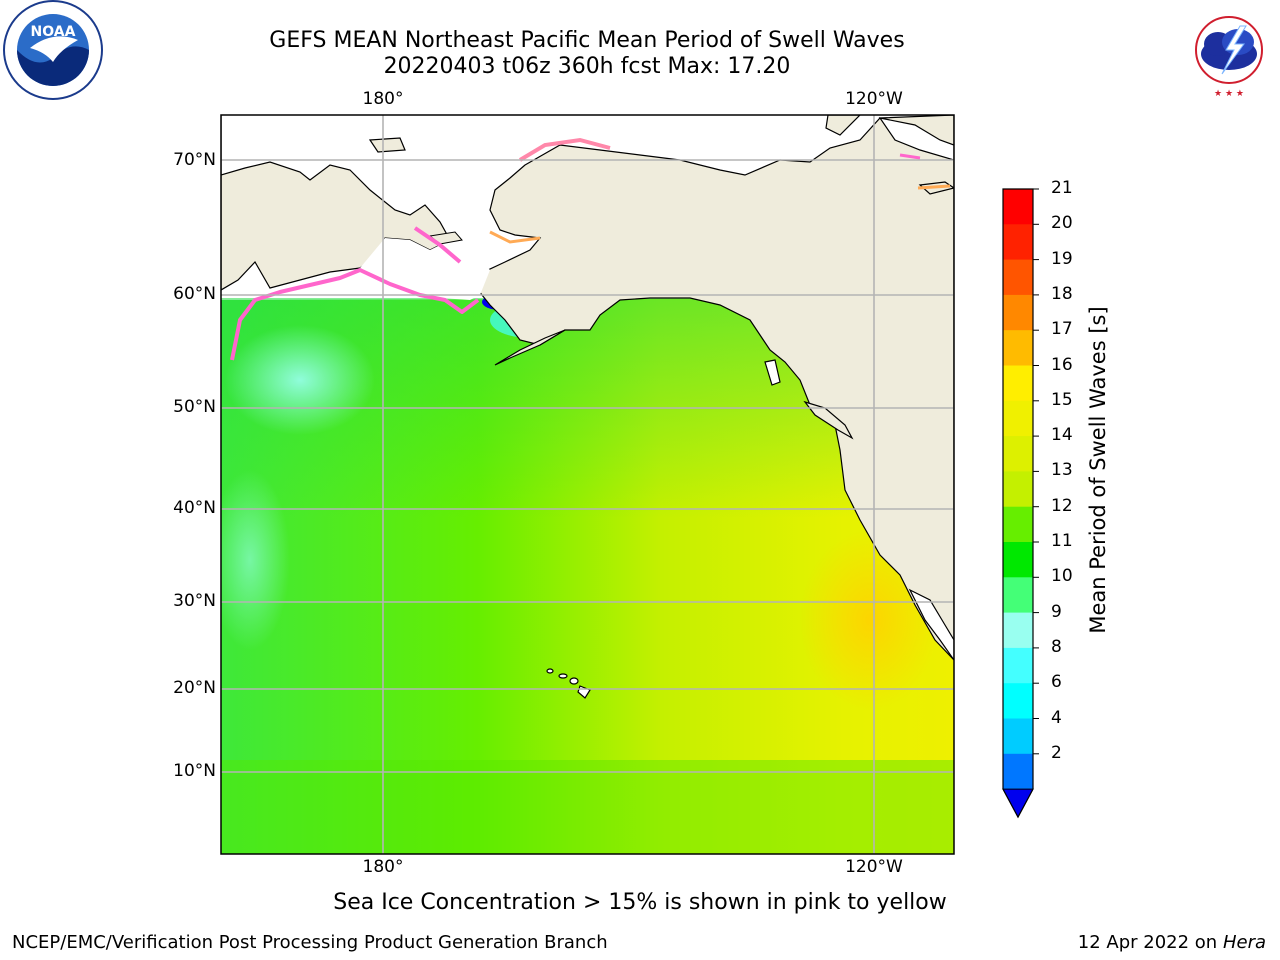 The height and width of the screenshot is (960, 1280). I want to click on colorbar-tick-label: 9, so click(1056, 611).